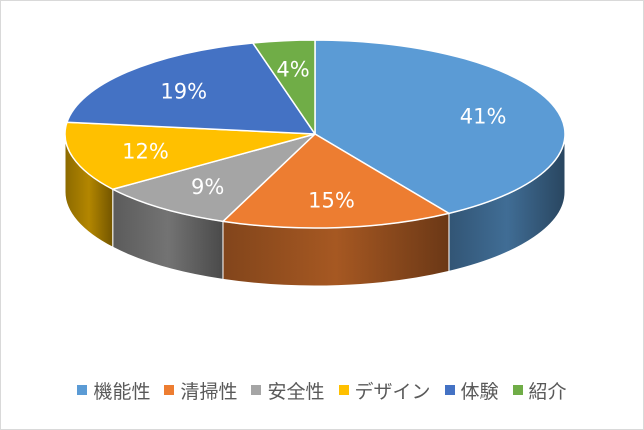 This screenshot has width=644, height=430. What do you see at coordinates (296, 391) in the screenshot?
I see `legend-label: 安全性` at bounding box center [296, 391].